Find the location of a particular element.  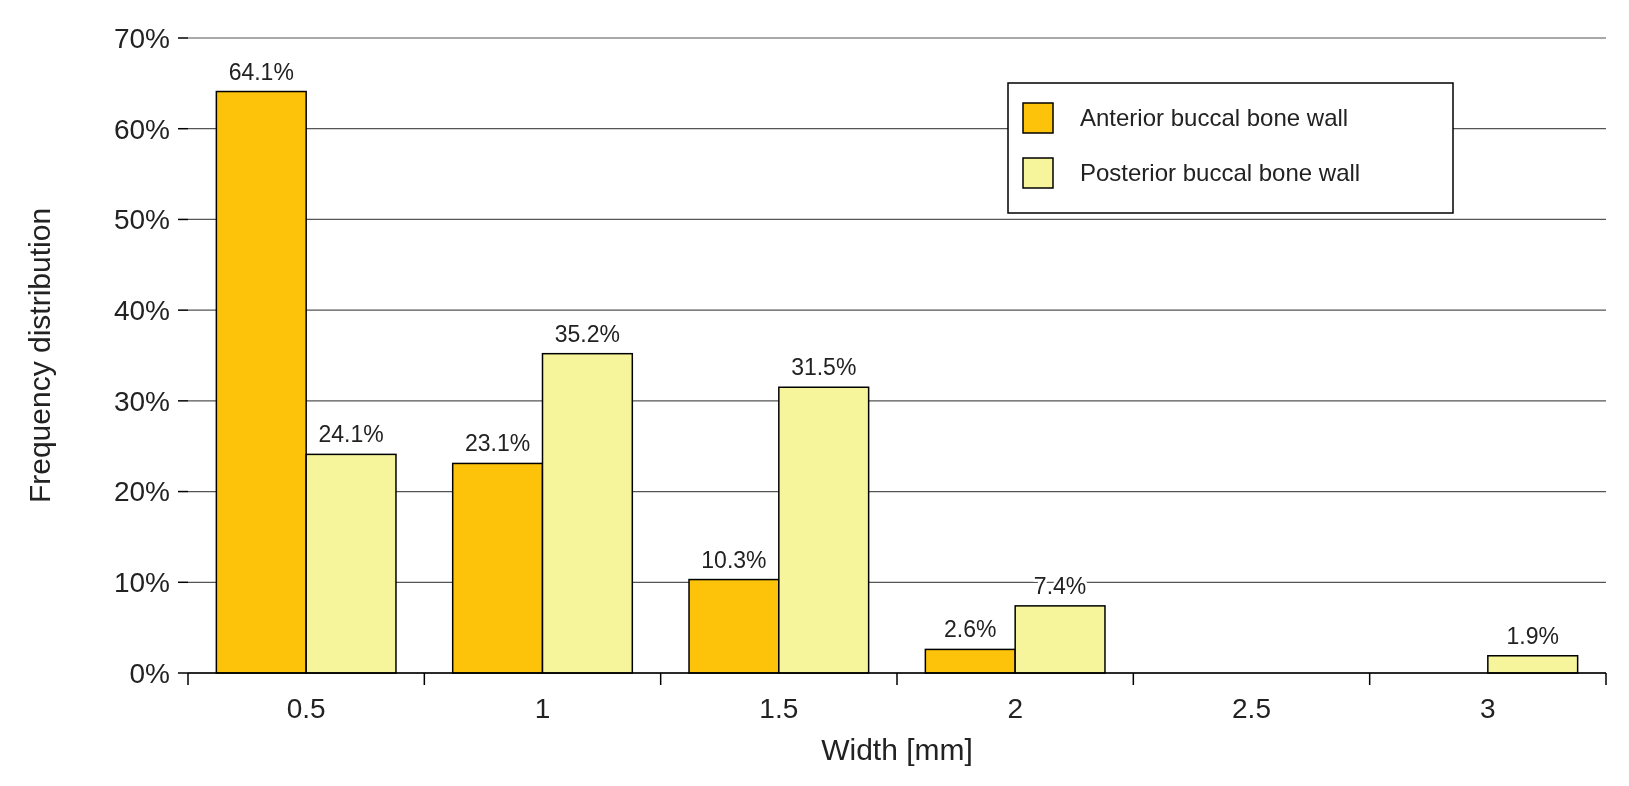

x-tick-label: 3 is located at coordinates (1488, 708).